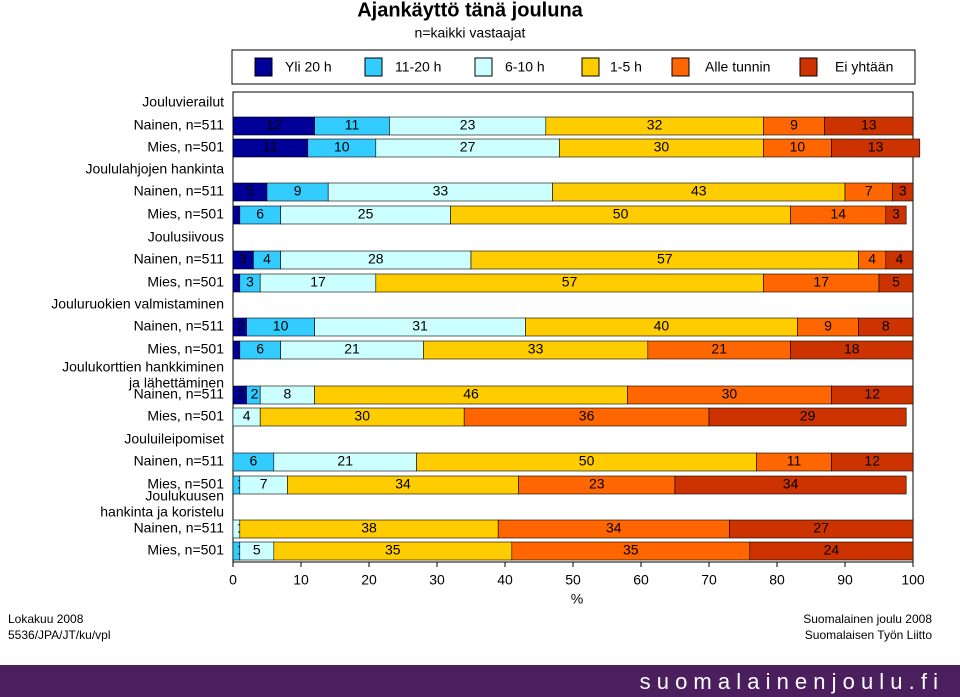  I want to click on group-label: hankinta ja koristelu, so click(162, 512).